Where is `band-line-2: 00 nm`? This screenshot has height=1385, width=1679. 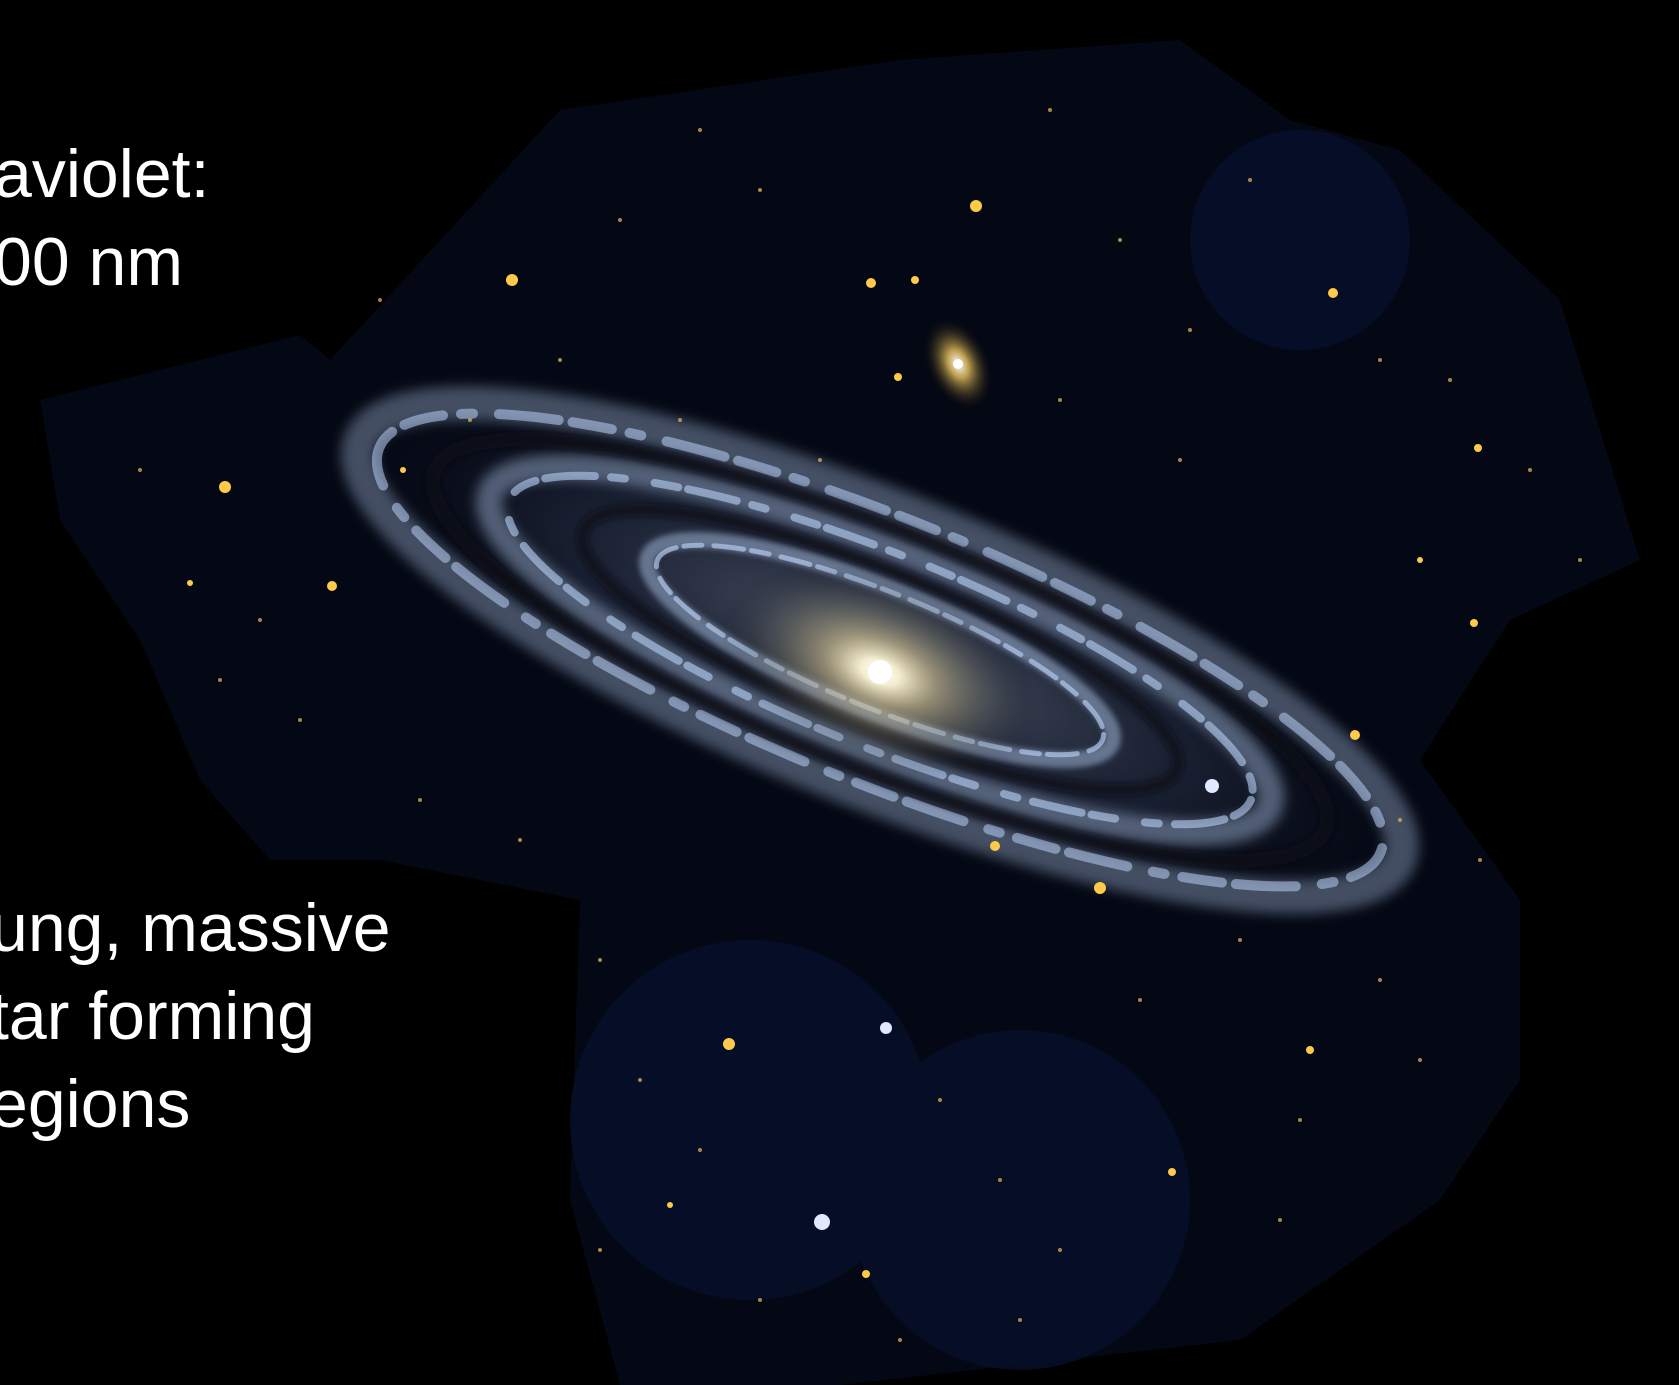
band-line-2: 00 nm is located at coordinates (91, 262).